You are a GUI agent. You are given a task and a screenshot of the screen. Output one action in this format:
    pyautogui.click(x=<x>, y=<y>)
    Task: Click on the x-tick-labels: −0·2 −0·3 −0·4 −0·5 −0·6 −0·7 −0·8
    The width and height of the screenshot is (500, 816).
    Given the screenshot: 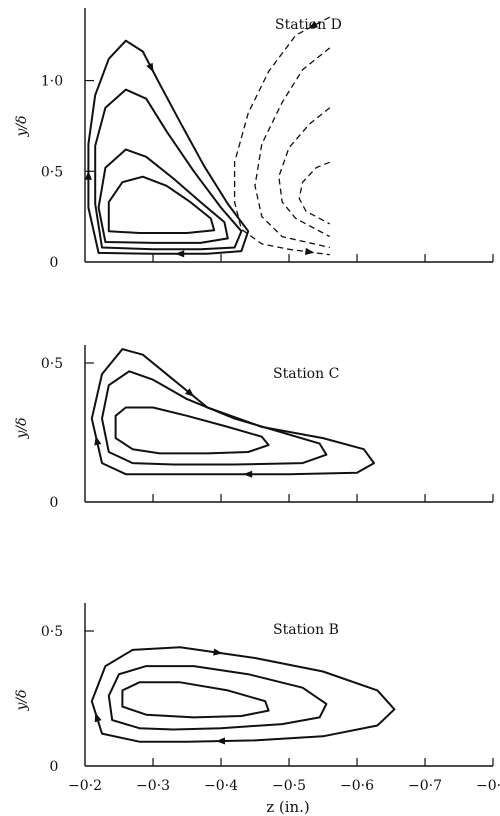 What is the action you would take?
    pyautogui.click(x=284, y=786)
    